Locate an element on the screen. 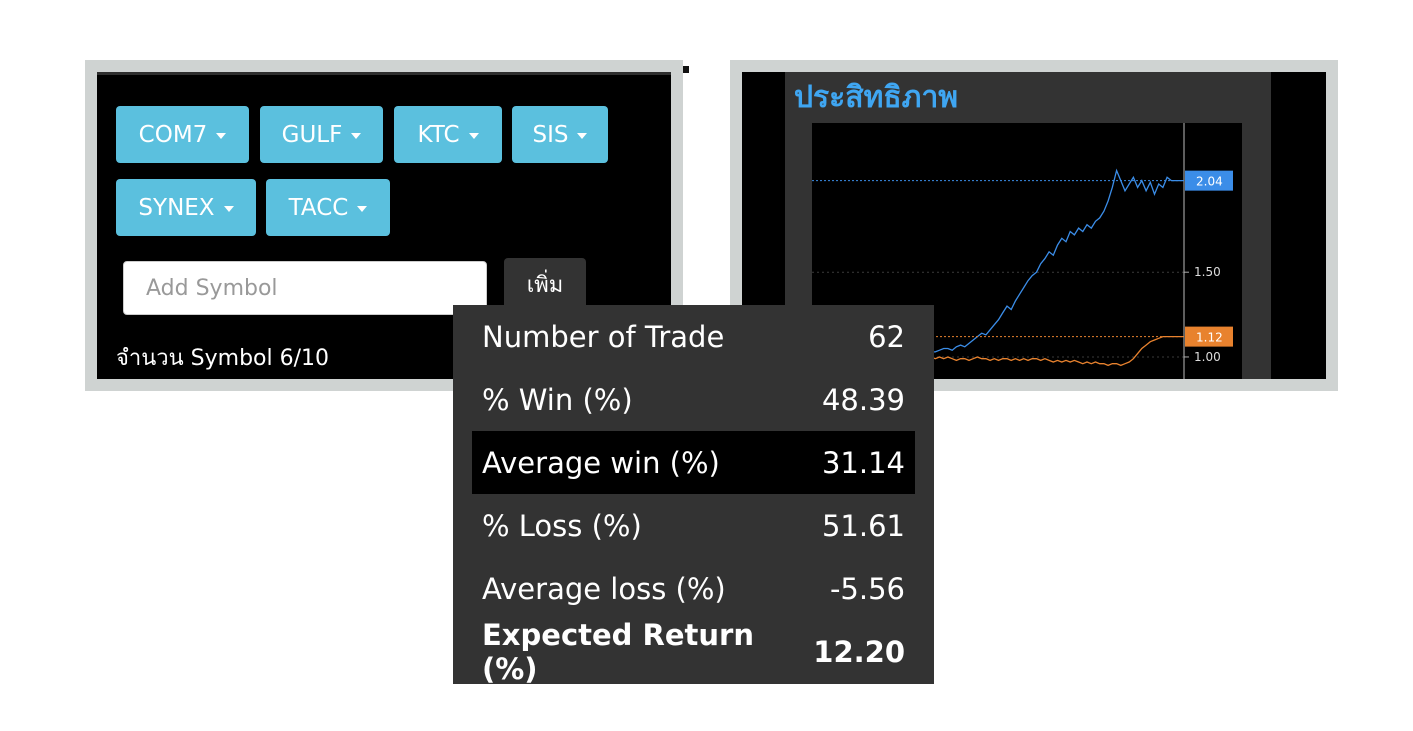 The height and width of the screenshot is (731, 1413). symbol-label: KTC is located at coordinates (438, 134).